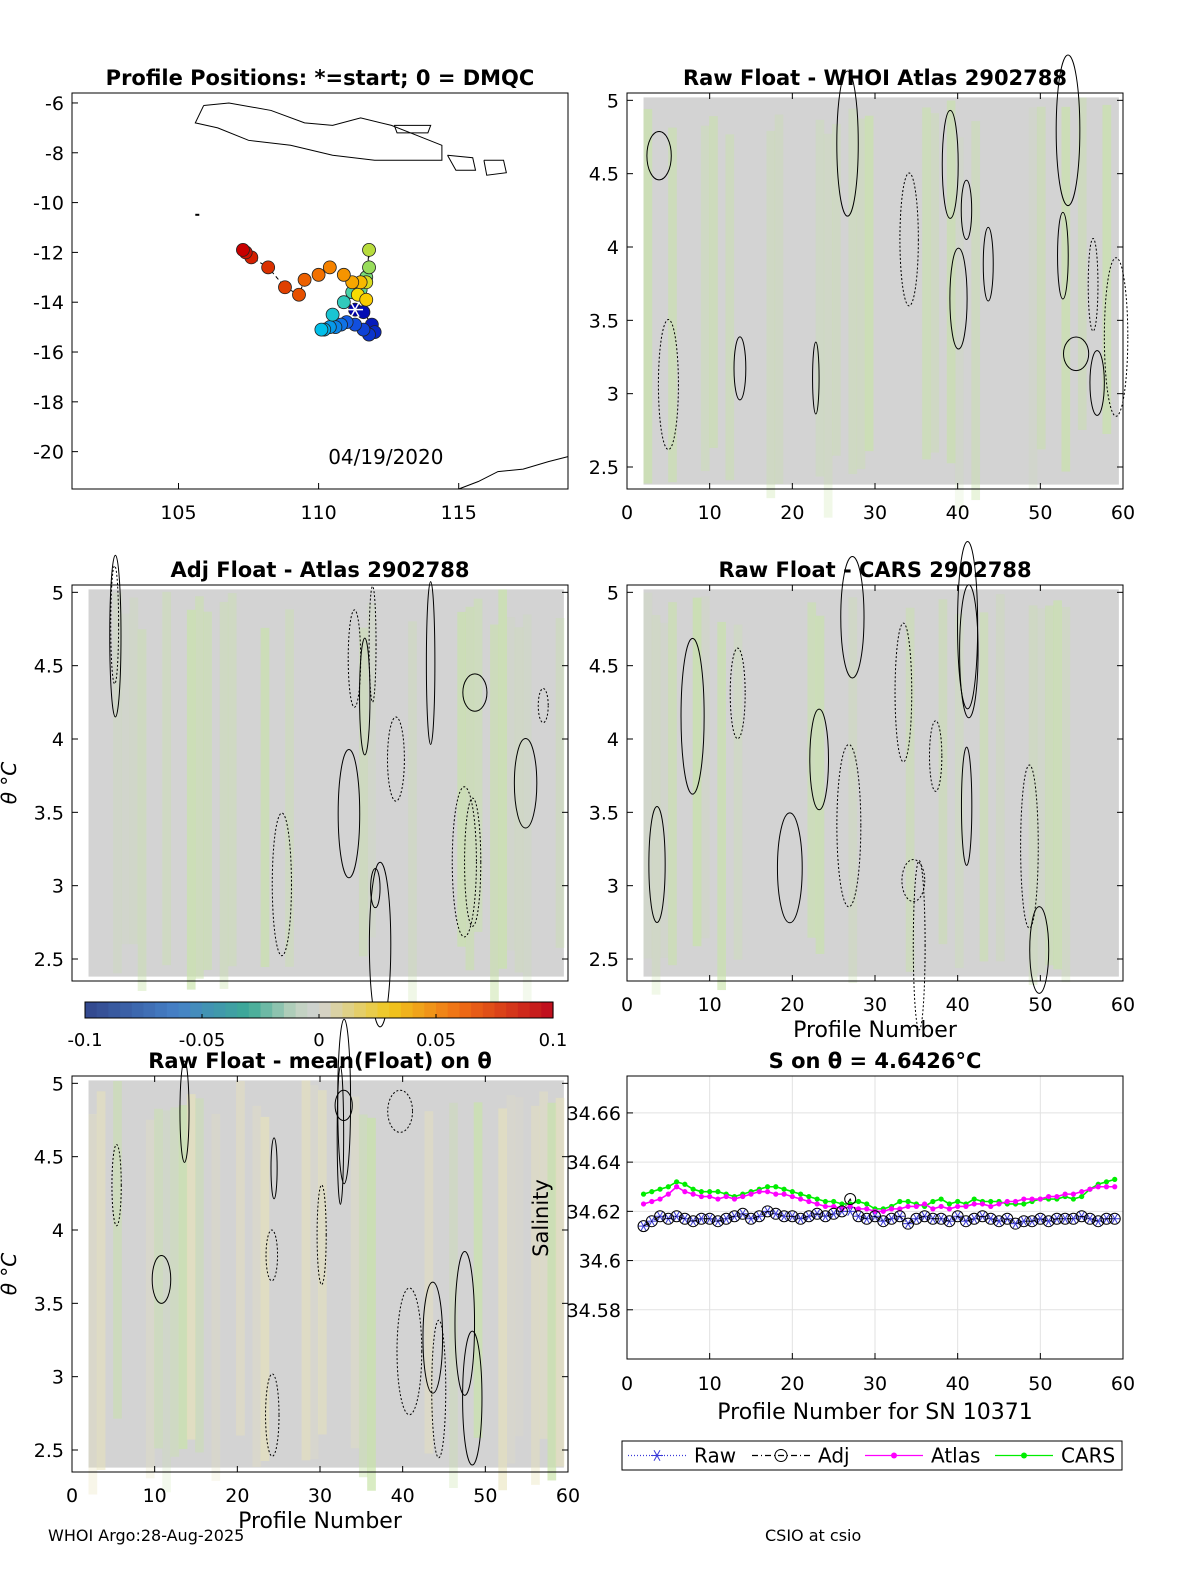  I want to click on footer-left: WHOI Argo:28-Aug-2025, so click(146, 1535).